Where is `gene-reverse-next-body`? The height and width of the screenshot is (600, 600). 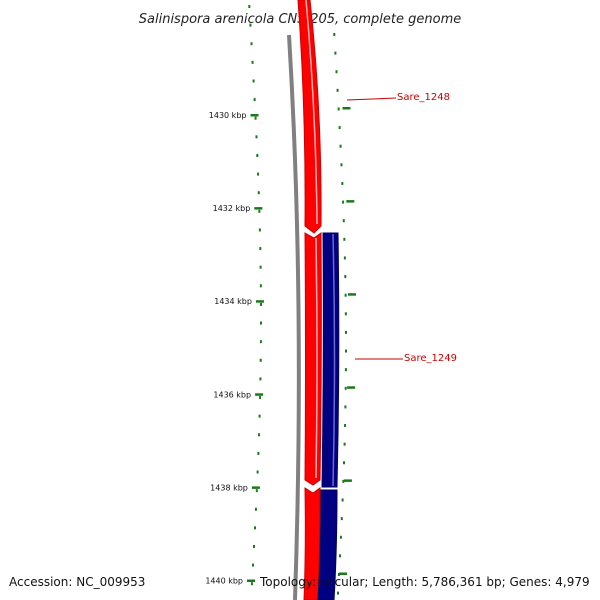 gene-reverse-next-body is located at coordinates (327, 544).